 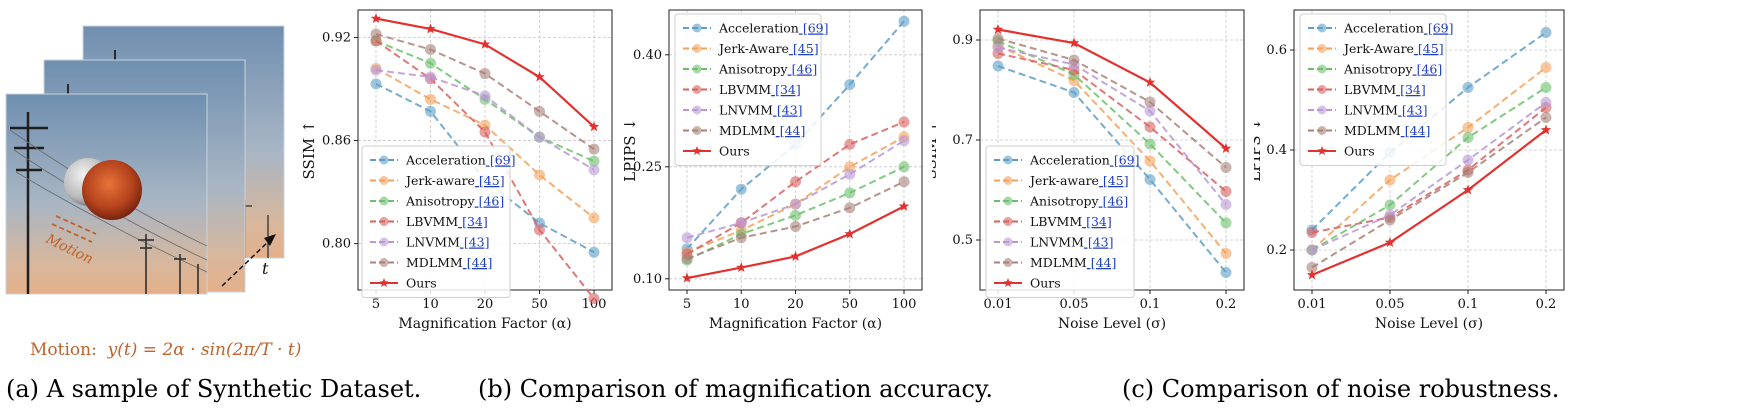 What do you see at coordinates (1074, 304) in the screenshot?
I see `x-tick-label: 0.05` at bounding box center [1074, 304].